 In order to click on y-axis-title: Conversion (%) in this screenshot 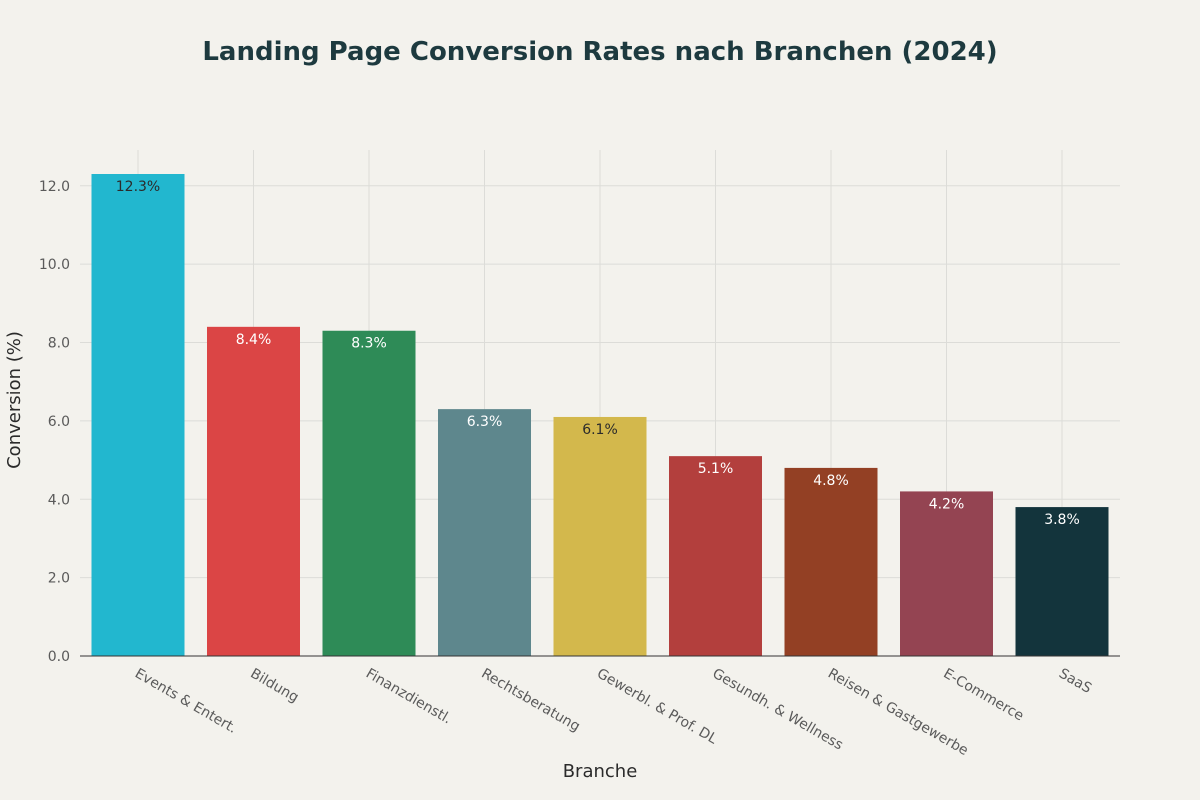, I will do `click(14, 400)`.